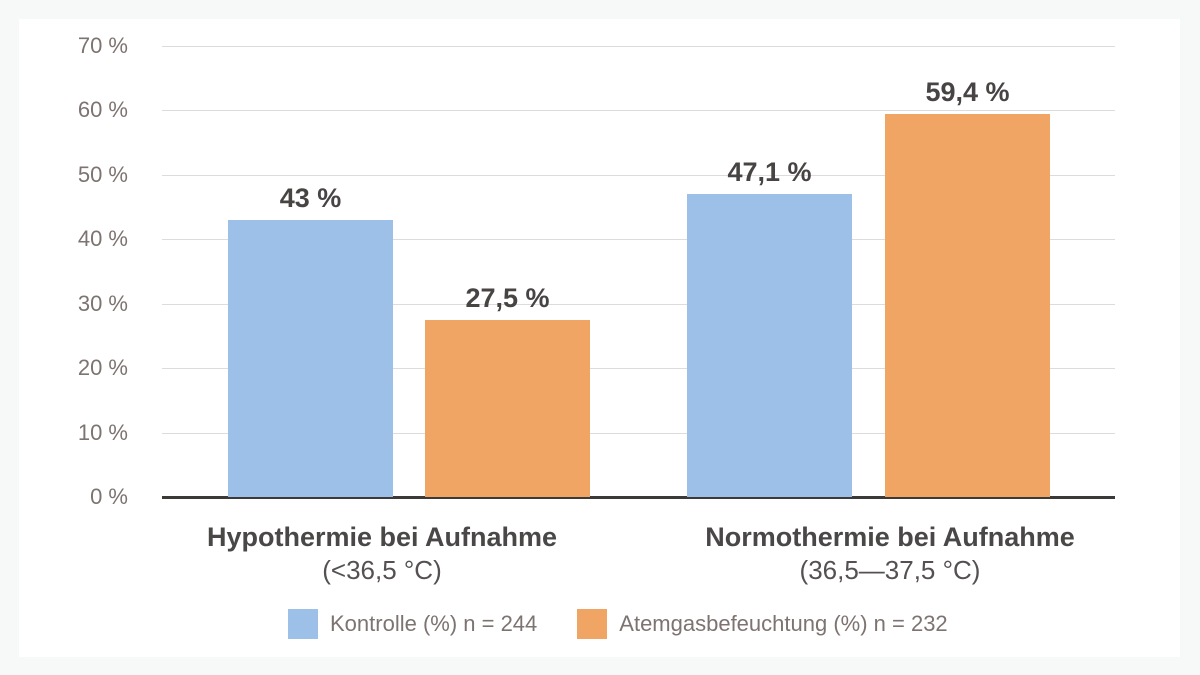 The width and height of the screenshot is (1200, 675). Describe the element at coordinates (638, 111) in the screenshot. I see `gridline-60pct` at that location.